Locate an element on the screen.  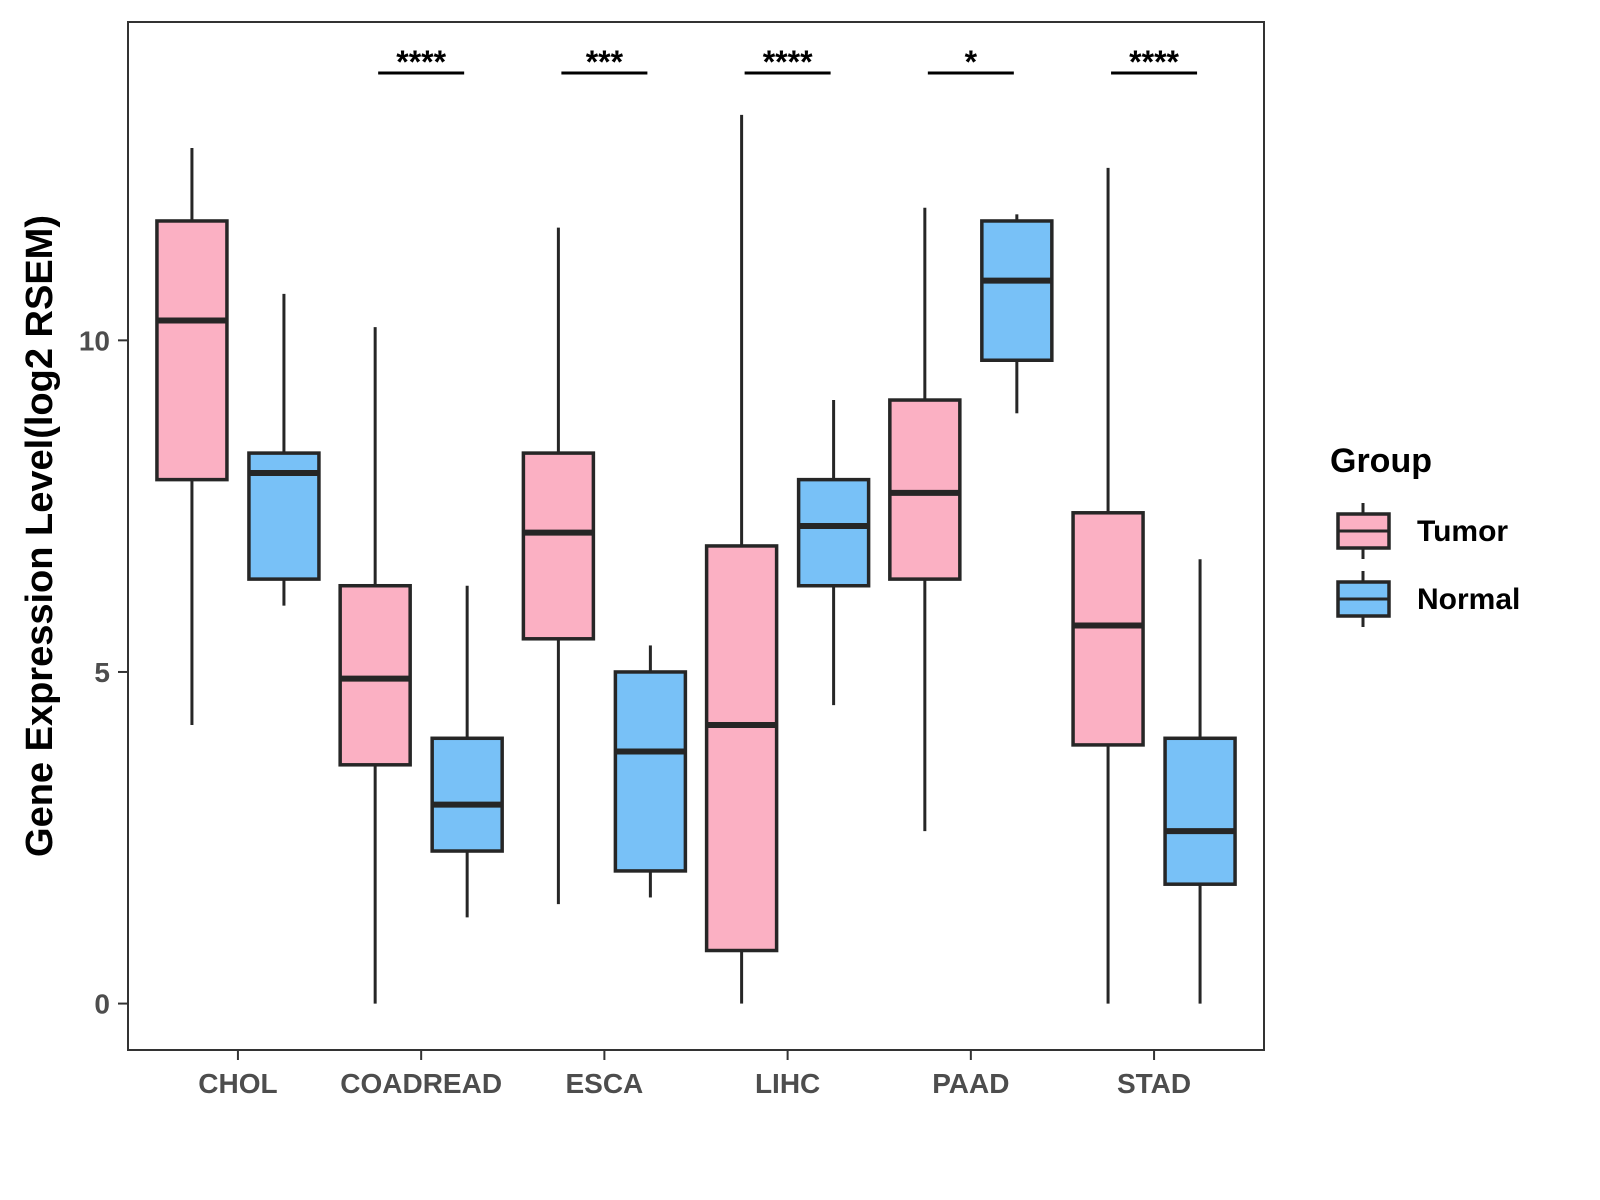
y-axis: 0 5 10 is located at coordinates (103, 672).